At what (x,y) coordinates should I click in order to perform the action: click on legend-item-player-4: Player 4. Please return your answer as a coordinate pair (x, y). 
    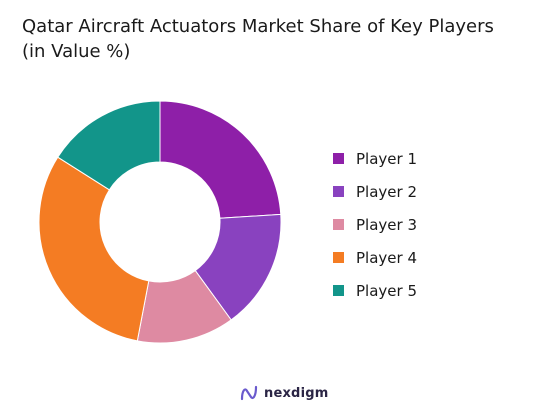
    Looking at the image, I should click on (375, 257).